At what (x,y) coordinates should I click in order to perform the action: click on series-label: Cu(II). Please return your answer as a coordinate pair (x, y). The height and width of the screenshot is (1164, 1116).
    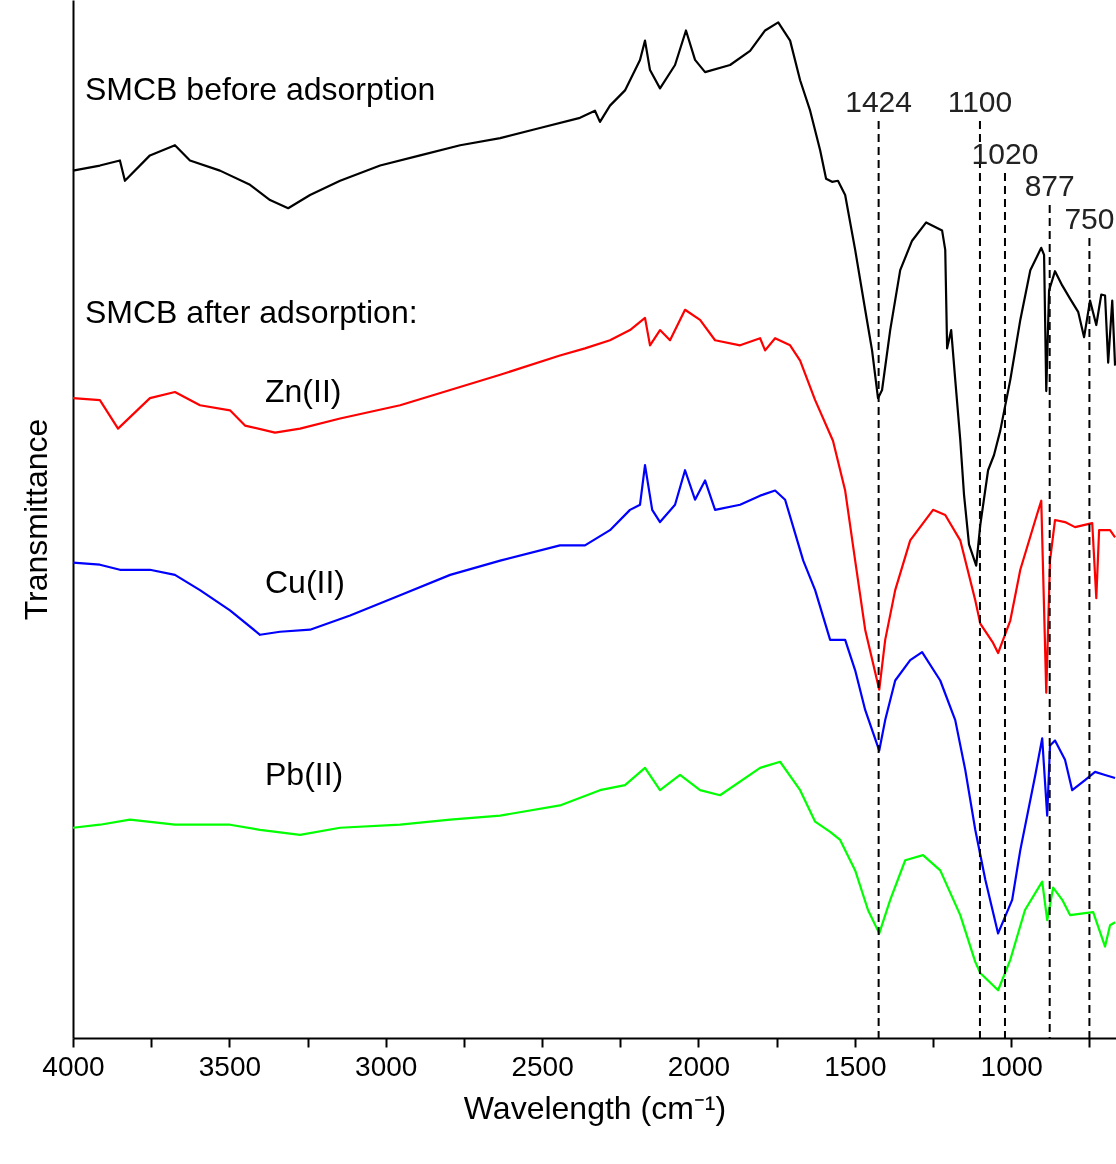
    Looking at the image, I should click on (305, 582).